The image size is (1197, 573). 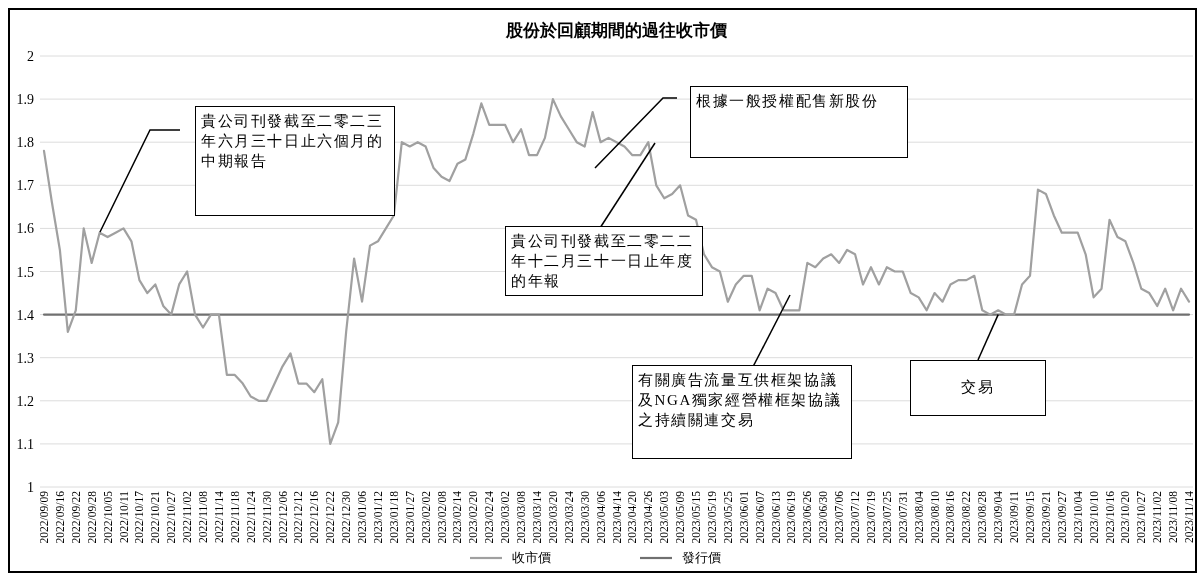 What do you see at coordinates (187, 516) in the screenshot?
I see `x-tick-label: 2022/11/02` at bounding box center [187, 516].